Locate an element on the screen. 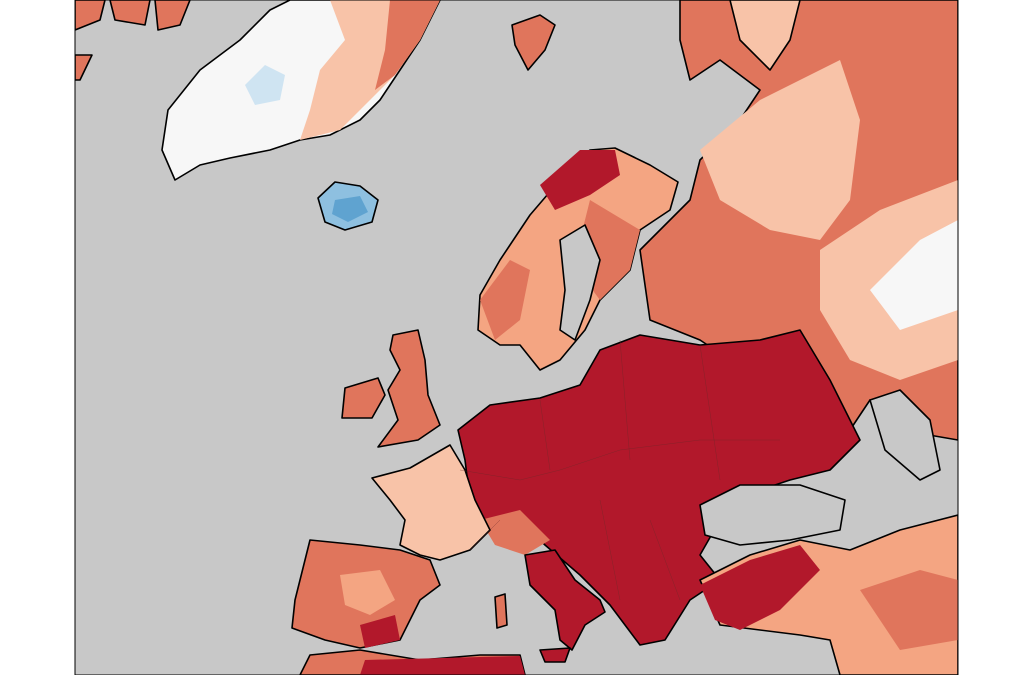  black-sea is located at coordinates (772, 515).